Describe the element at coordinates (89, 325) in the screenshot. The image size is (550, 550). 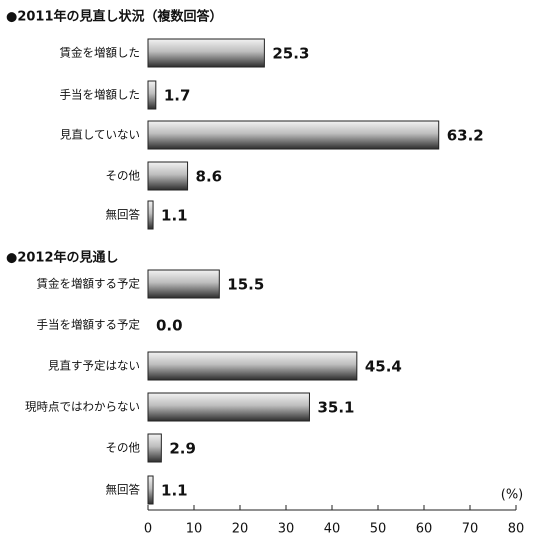
I see `category-label: 手当を増額する予定` at that location.